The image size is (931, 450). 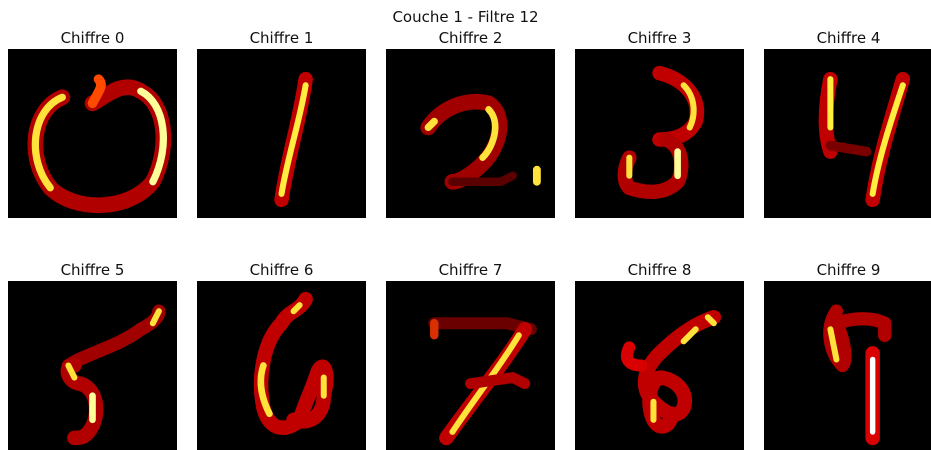 What do you see at coordinates (92, 270) in the screenshot?
I see `panel-title: Chiffre 5` at bounding box center [92, 270].